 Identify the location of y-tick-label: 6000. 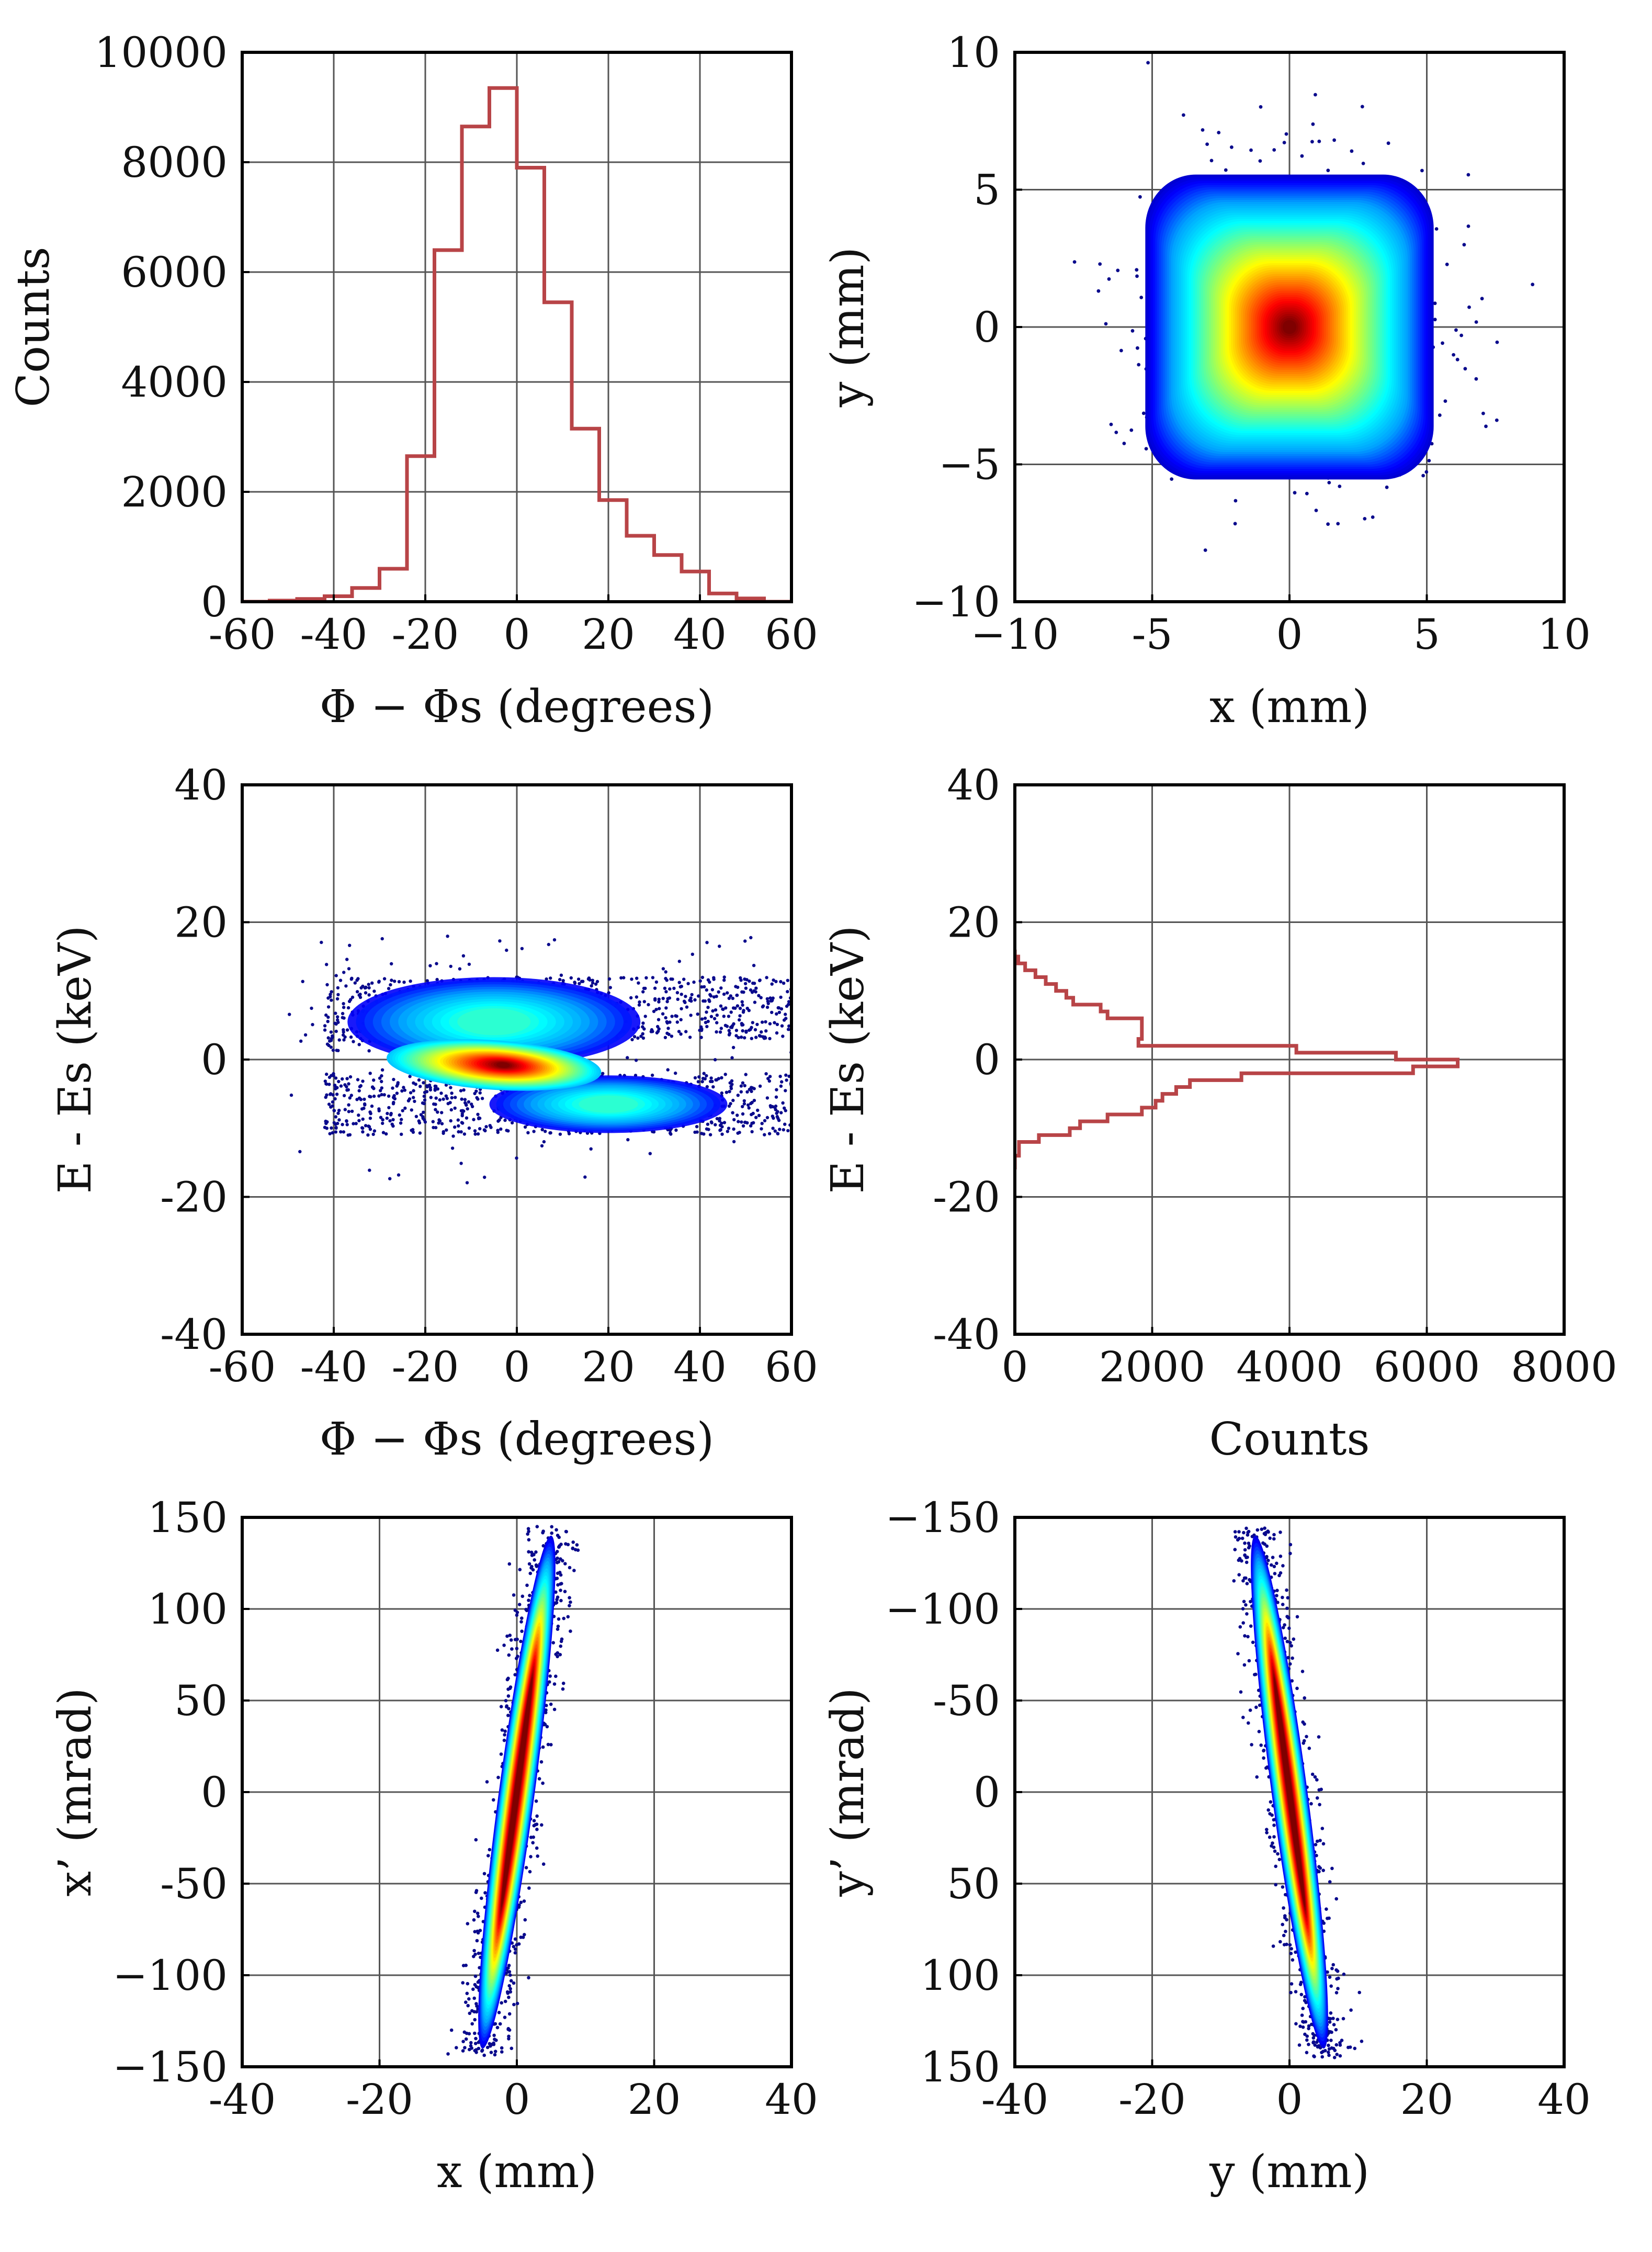
(174, 273).